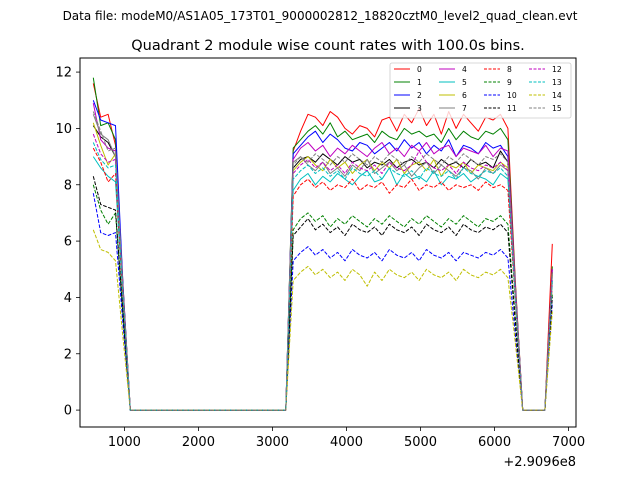  I want to click on legend-label-9: 9, so click(509, 82).